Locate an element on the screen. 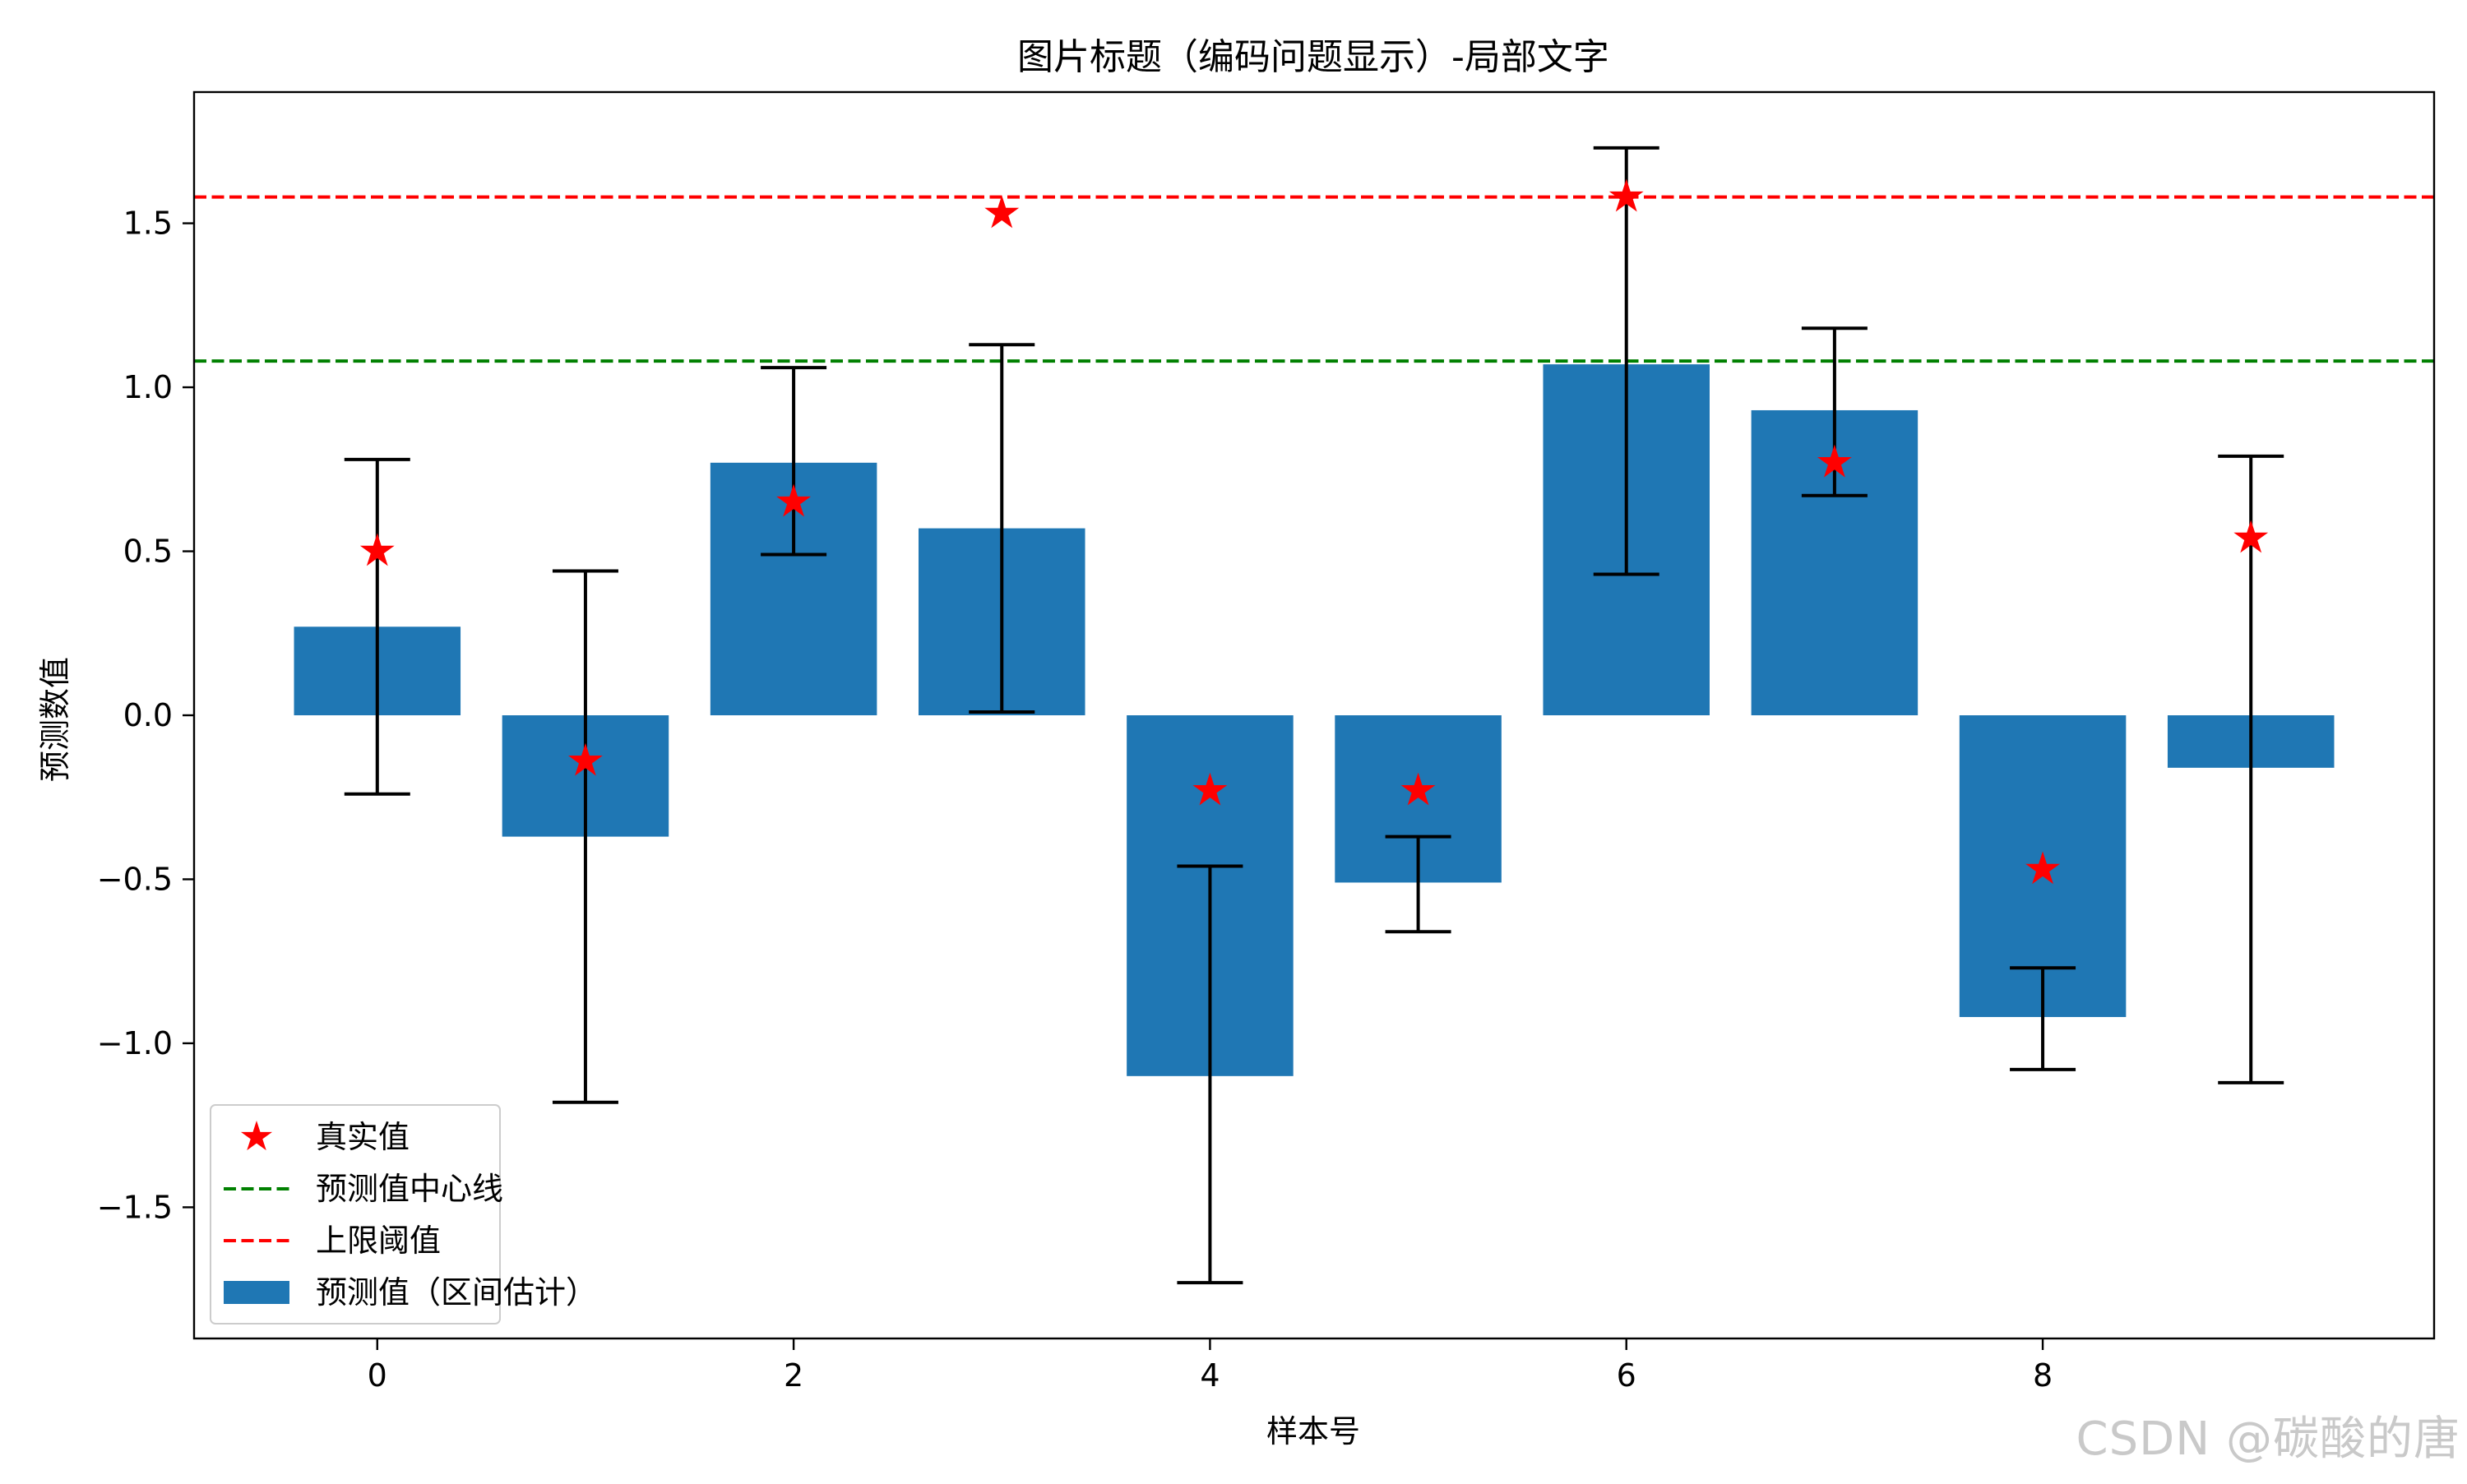 Image resolution: width=2467 pixels, height=1484 pixels. y-tick-label-3: 0.0 is located at coordinates (148, 715).